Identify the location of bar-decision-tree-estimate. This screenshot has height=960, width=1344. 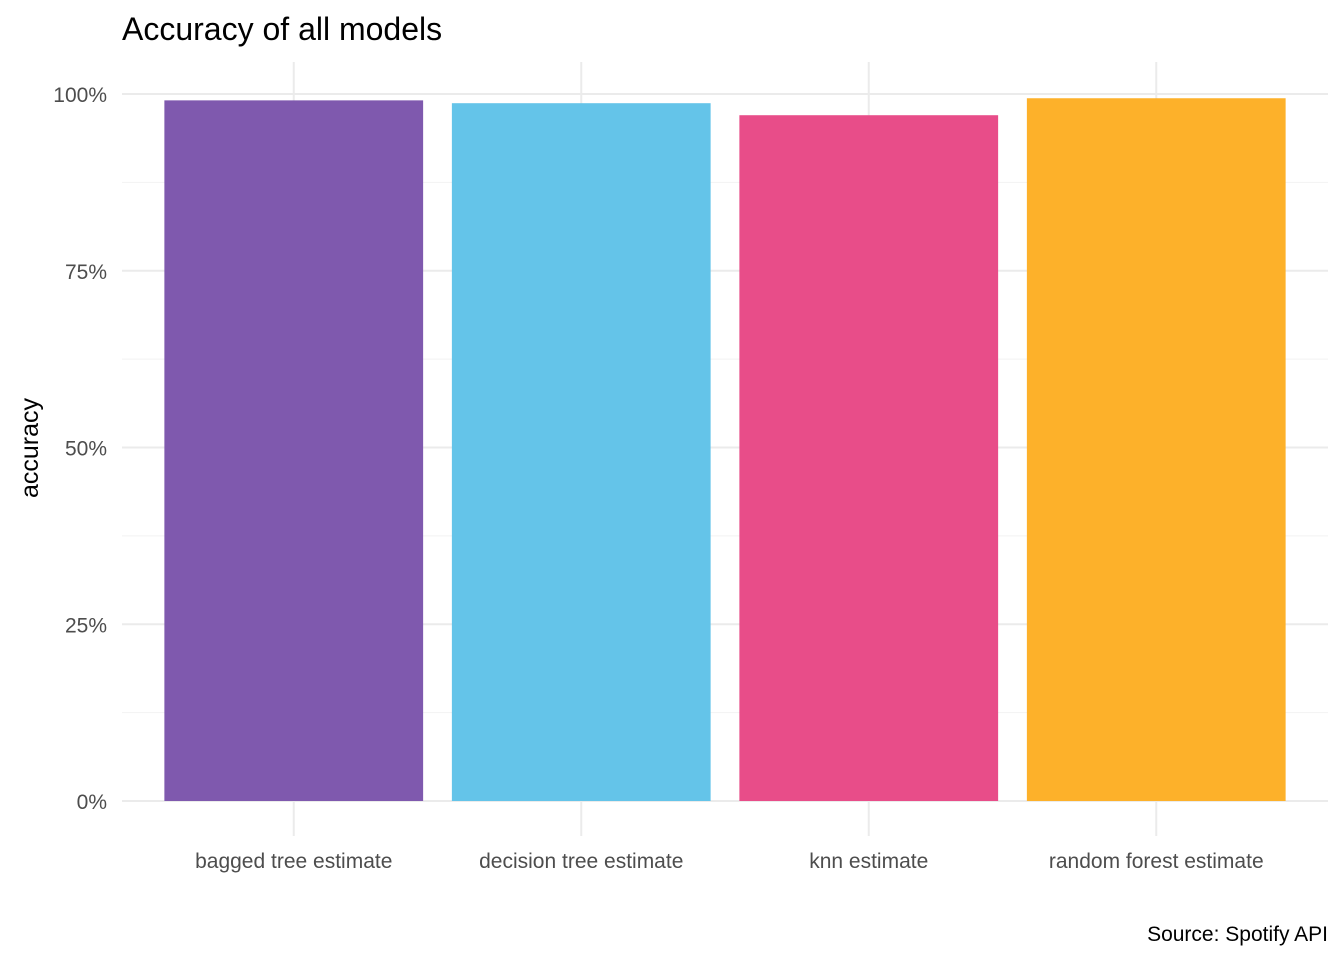
(581, 452).